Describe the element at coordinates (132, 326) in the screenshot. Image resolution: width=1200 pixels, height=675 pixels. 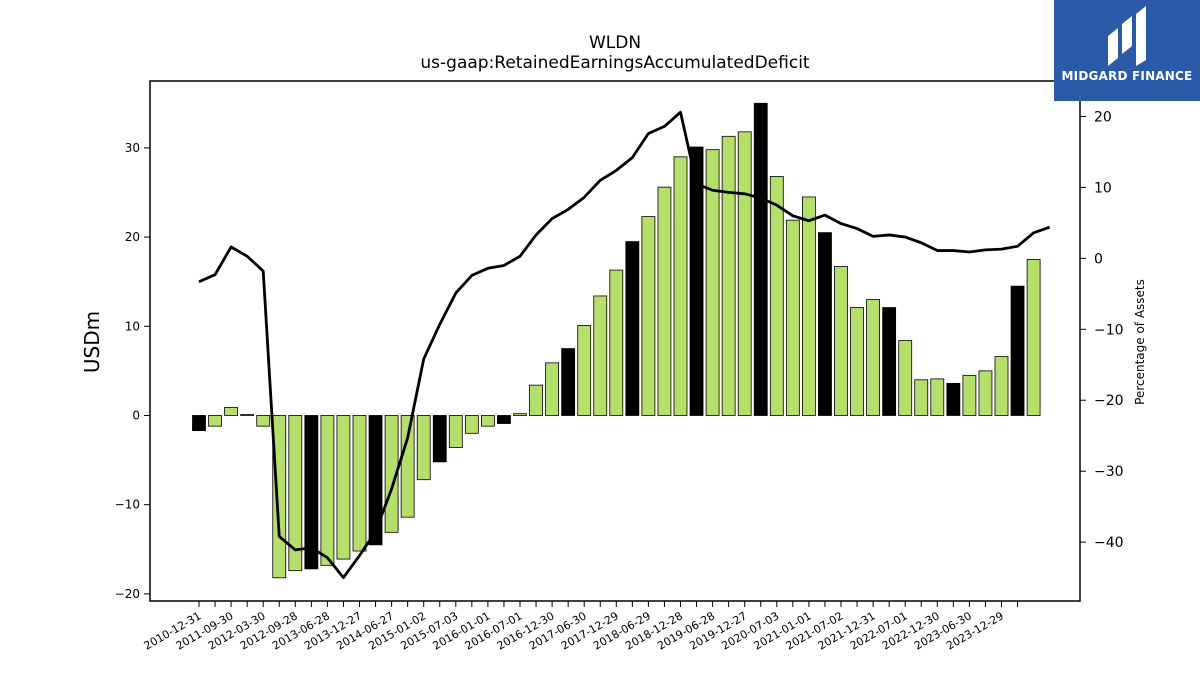
I see `y-tick-label: 10` at that location.